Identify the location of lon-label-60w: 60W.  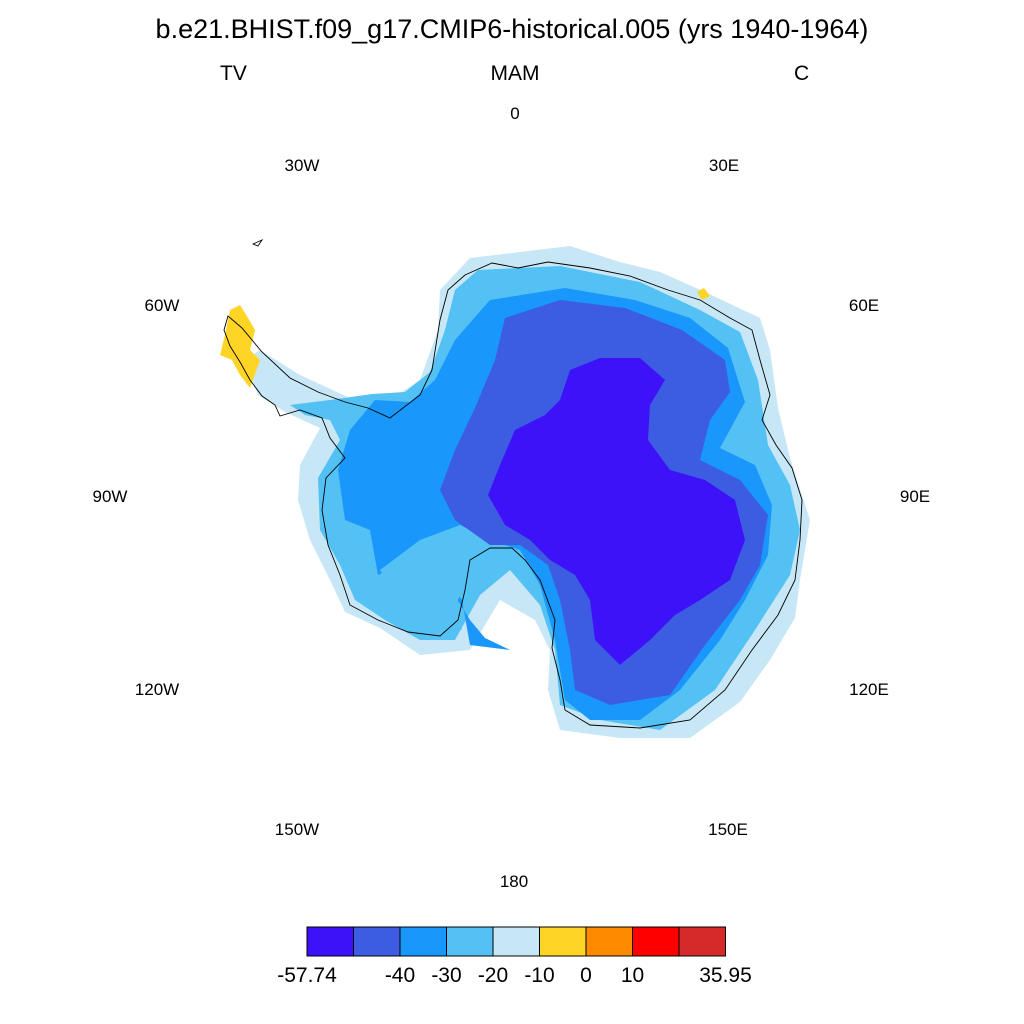
(162, 305).